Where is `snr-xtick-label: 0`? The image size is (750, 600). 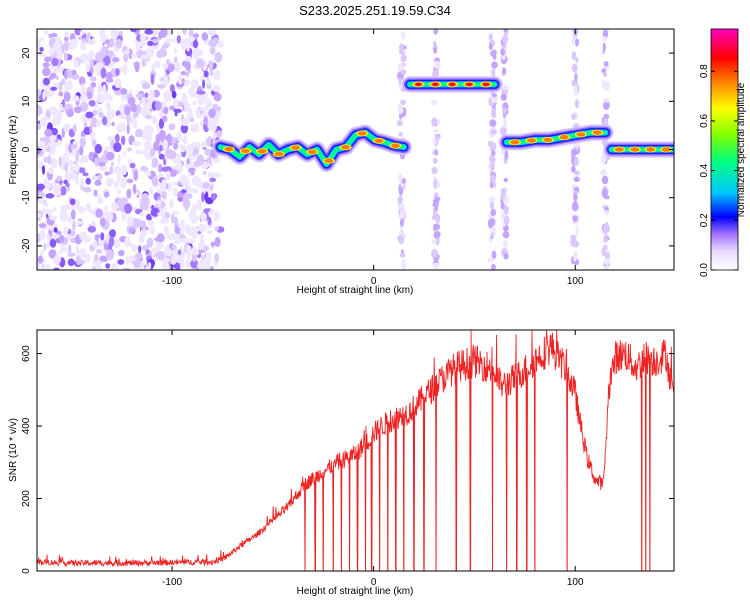
snr-xtick-label: 0 is located at coordinates (374, 582).